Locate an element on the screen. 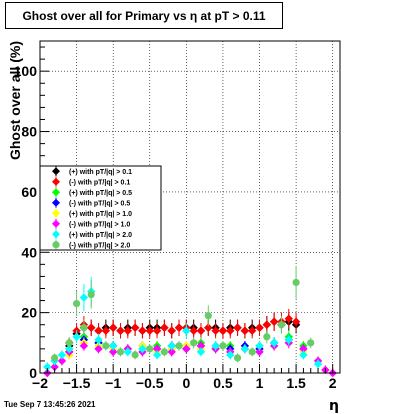 Image resolution: width=400 pixels, height=414 pixels. y-axis: 0 20 40 60 80 100 is located at coordinates (31, 213).